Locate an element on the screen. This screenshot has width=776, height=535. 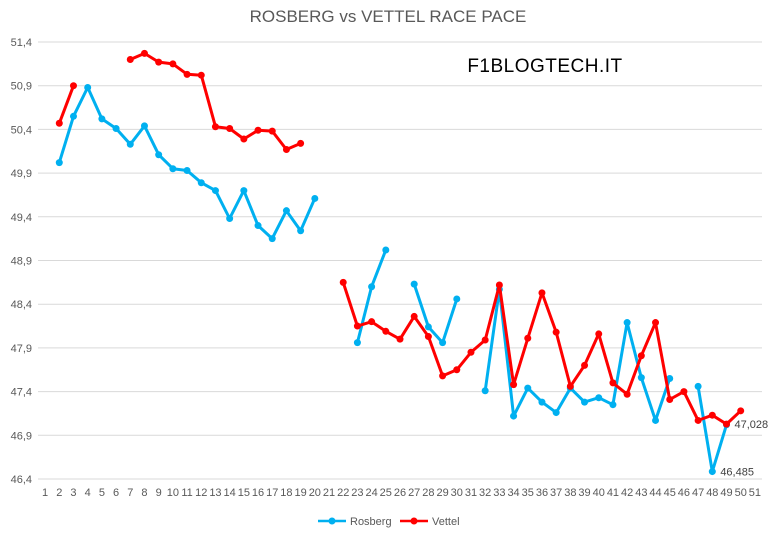
x-tick-label: 6 is located at coordinates (116, 493).